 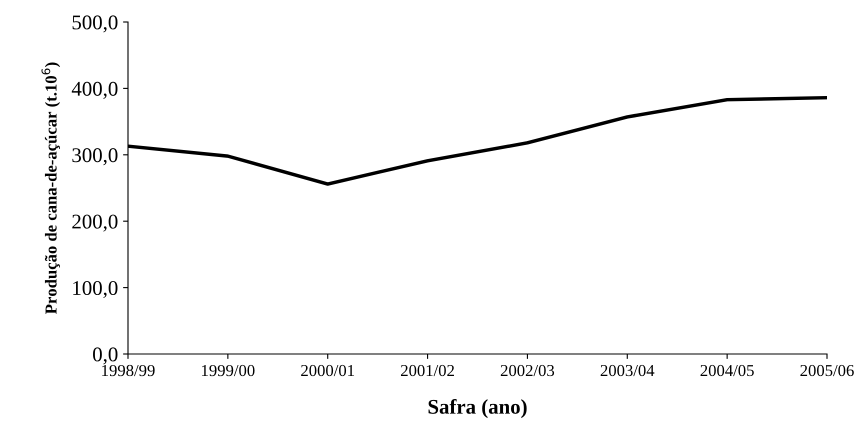 I want to click on y-tick-label: 200,0, so click(x=95, y=223).